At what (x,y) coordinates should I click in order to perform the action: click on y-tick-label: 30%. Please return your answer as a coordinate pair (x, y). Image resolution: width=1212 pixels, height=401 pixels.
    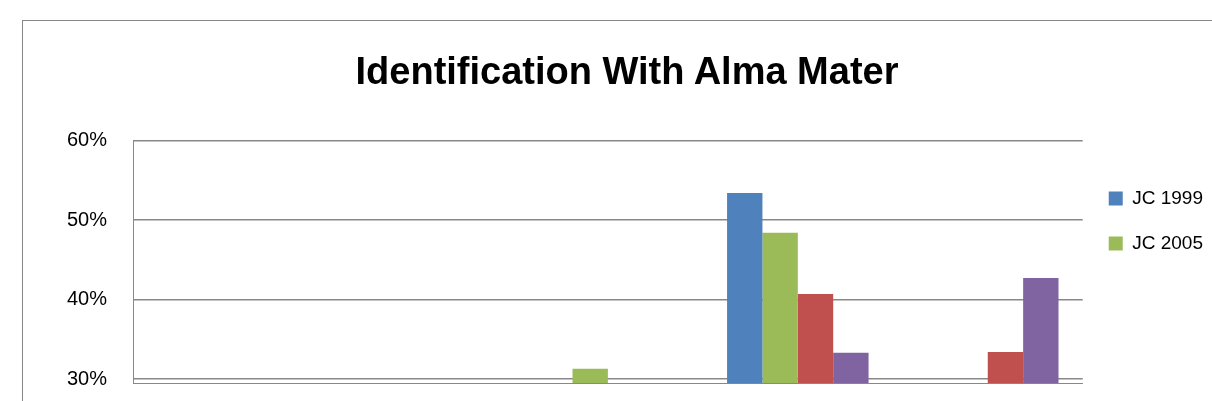
    Looking at the image, I should click on (87, 377).